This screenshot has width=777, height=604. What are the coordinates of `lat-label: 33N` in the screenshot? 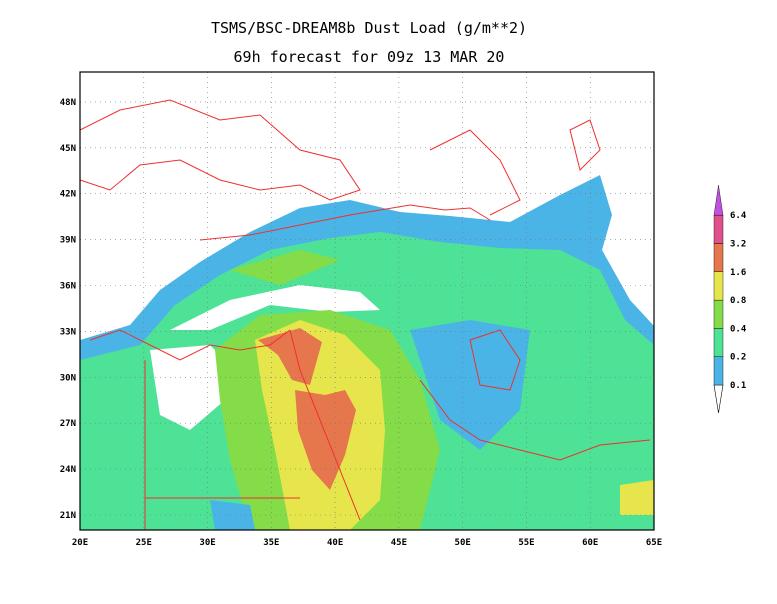 It's located at (68, 332).